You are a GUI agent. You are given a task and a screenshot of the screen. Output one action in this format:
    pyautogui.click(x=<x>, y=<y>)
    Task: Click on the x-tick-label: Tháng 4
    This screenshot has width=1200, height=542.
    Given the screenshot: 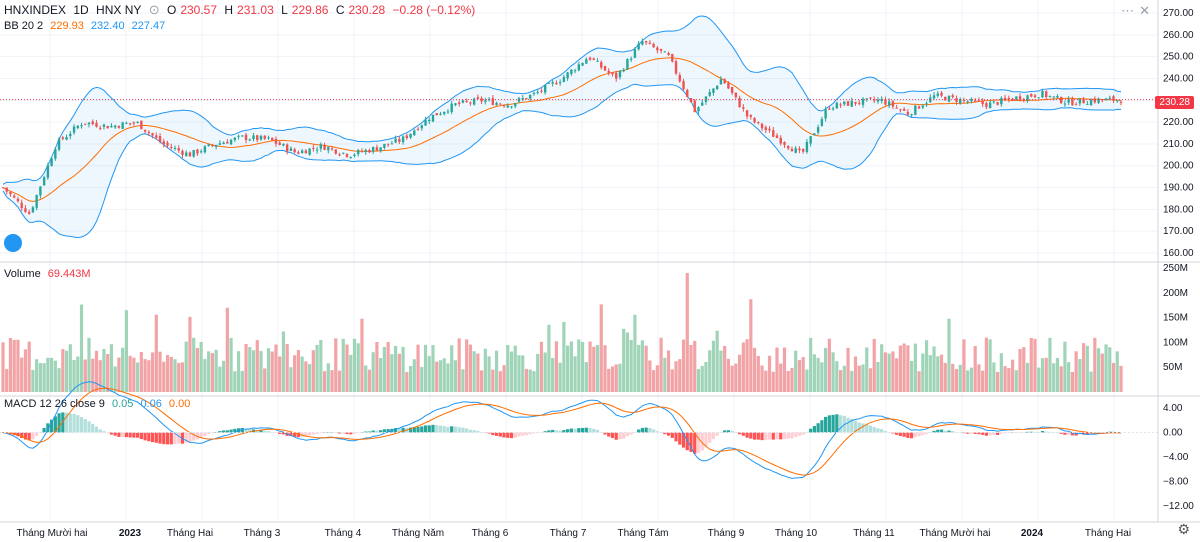 What is the action you would take?
    pyautogui.click(x=343, y=533)
    